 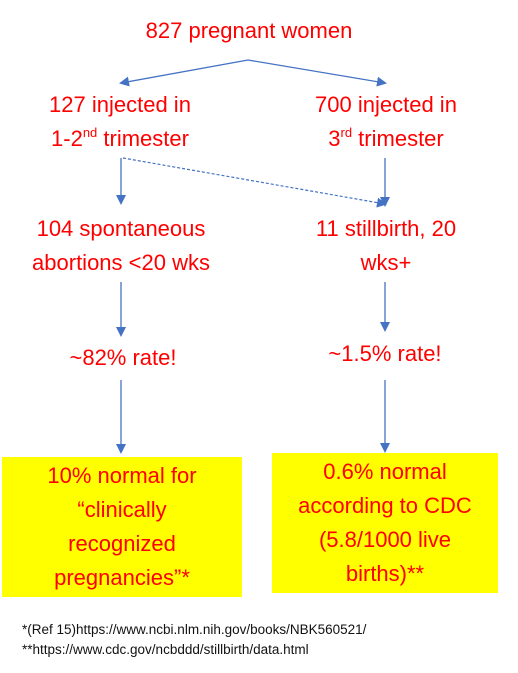 What do you see at coordinates (254, 182) in the screenshot?
I see `dashed-cross-arrow` at bounding box center [254, 182].